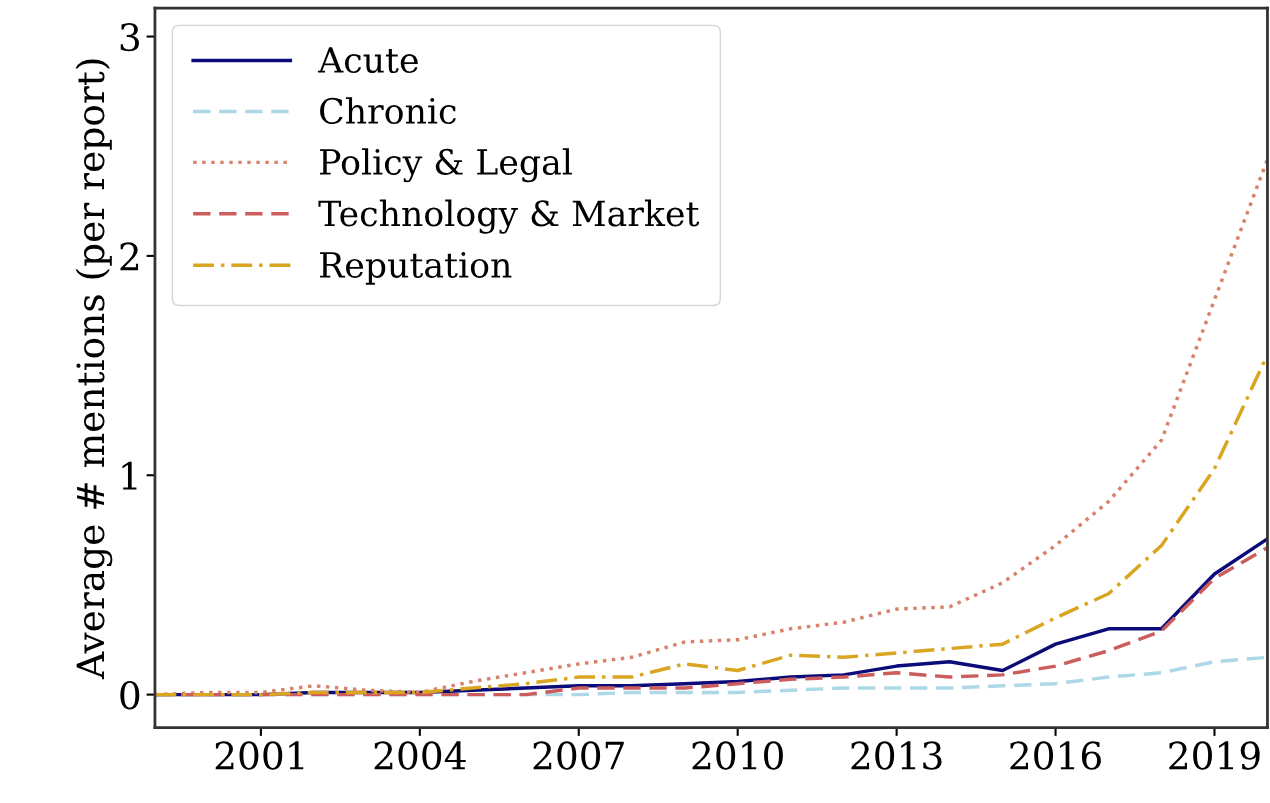  What do you see at coordinates (1214, 755) in the screenshot?
I see `x-tick-label: 2019` at bounding box center [1214, 755].